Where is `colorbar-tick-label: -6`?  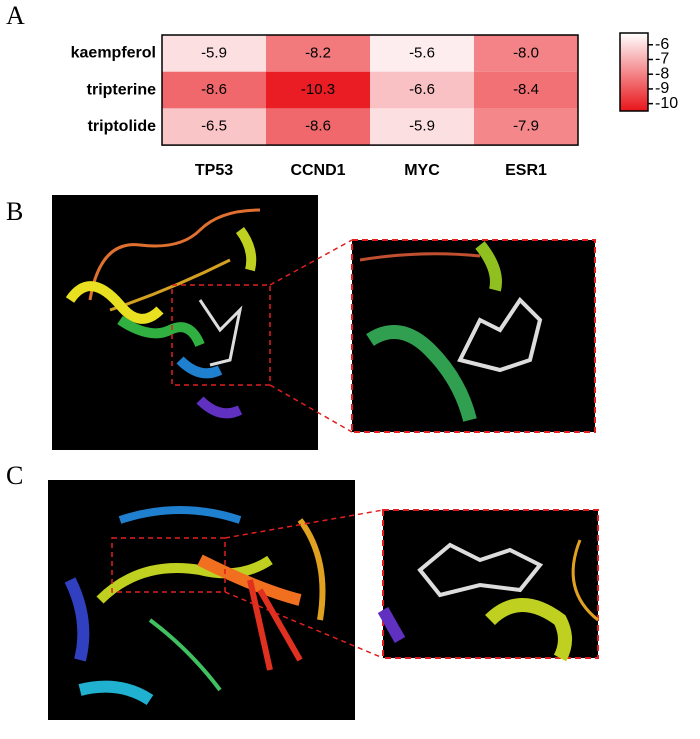
colorbar-tick-label: -6 is located at coordinates (662, 44).